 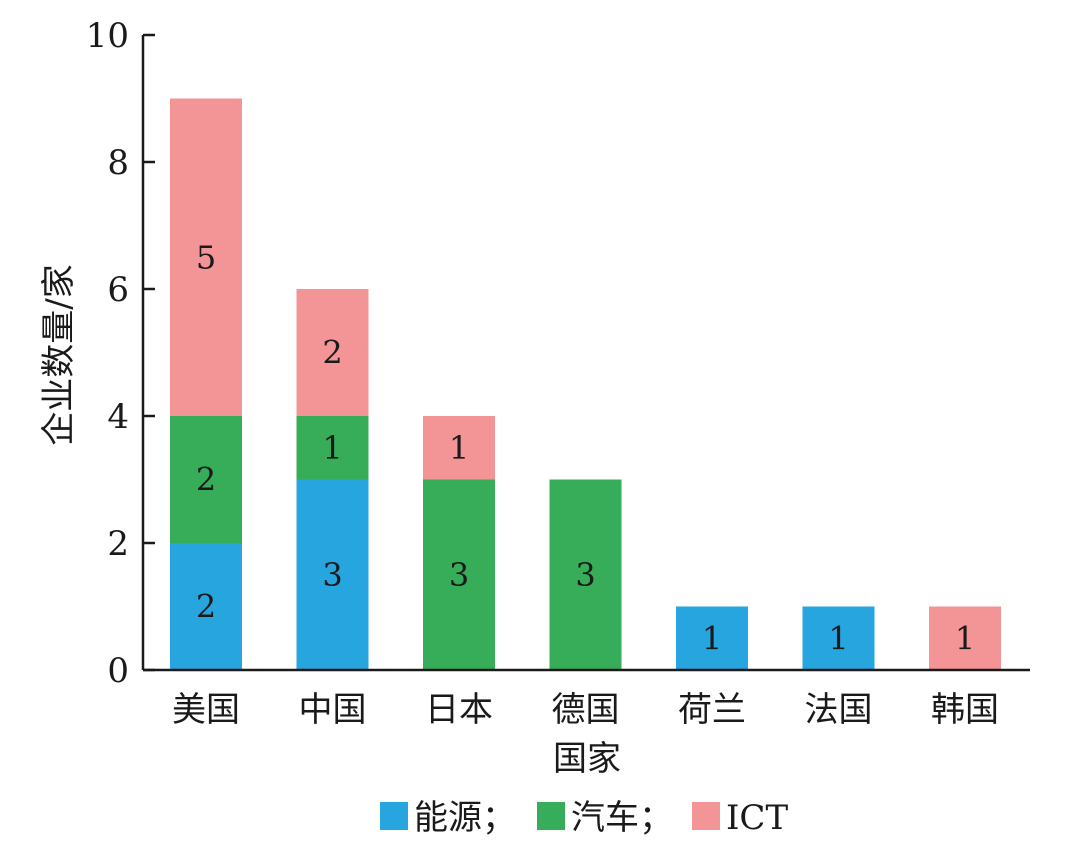 I want to click on legend-label: ICT, so click(x=757, y=818).